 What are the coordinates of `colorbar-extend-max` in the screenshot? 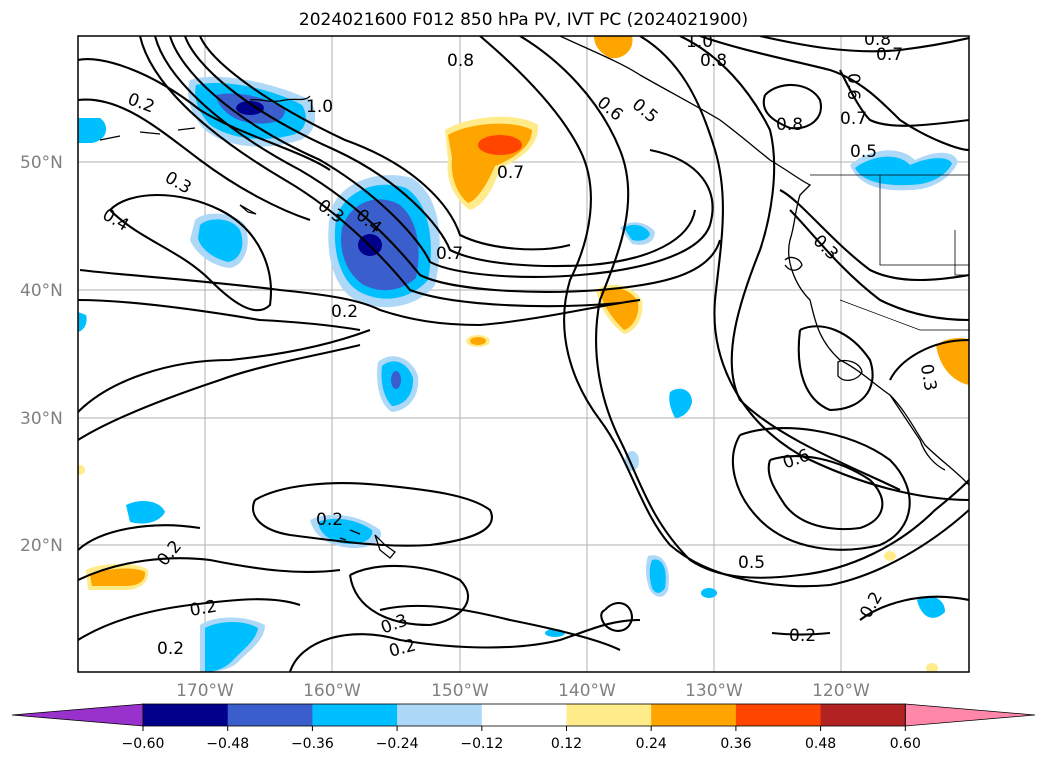 It's located at (970, 715).